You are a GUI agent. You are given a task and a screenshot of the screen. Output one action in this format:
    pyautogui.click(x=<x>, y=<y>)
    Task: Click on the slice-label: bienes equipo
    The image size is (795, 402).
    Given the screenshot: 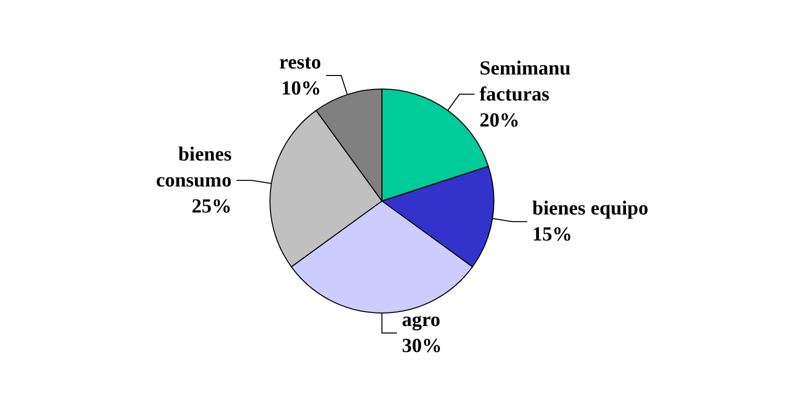 What is the action you would take?
    pyautogui.click(x=590, y=209)
    